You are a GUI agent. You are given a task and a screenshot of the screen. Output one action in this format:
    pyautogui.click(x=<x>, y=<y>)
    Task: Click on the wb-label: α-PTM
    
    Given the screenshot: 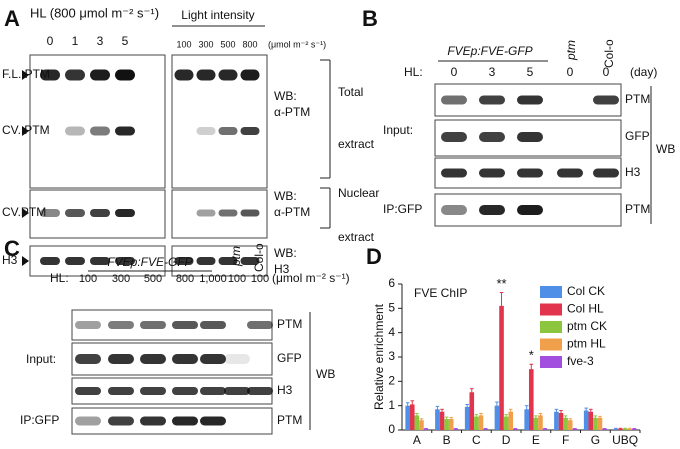 What is the action you would take?
    pyautogui.click(x=292, y=112)
    